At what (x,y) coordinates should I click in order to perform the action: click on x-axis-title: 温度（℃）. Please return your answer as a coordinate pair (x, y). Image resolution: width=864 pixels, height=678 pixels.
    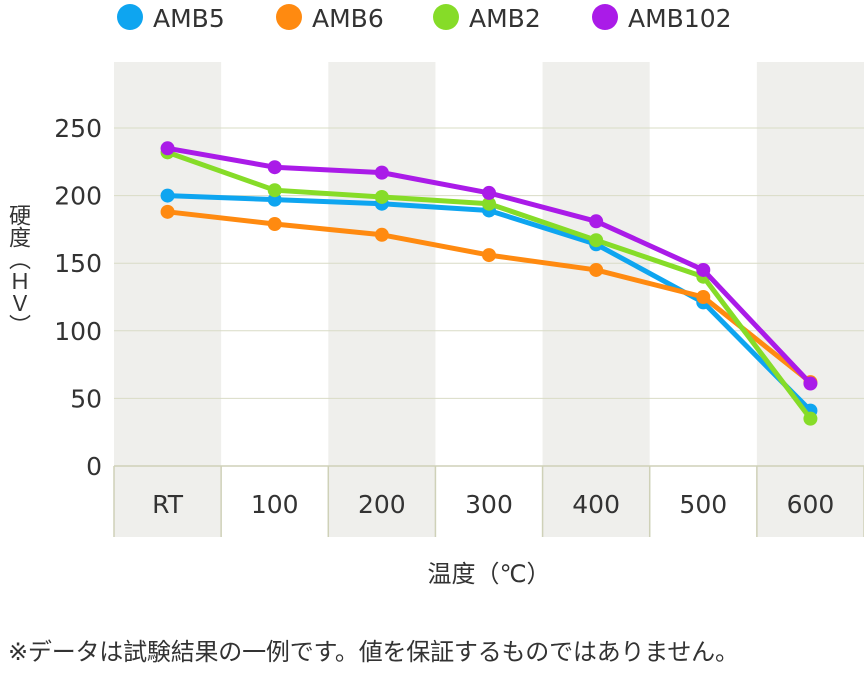
    Looking at the image, I should click on (489, 574).